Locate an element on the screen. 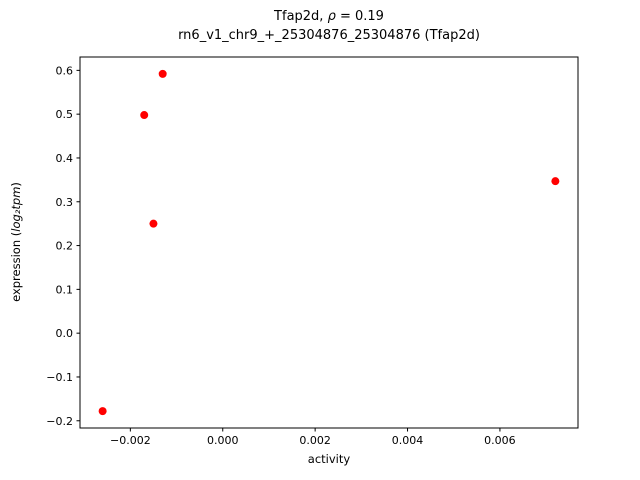 This screenshot has height=480, width=640. y-tick-label: 0.4 is located at coordinates (65, 158).